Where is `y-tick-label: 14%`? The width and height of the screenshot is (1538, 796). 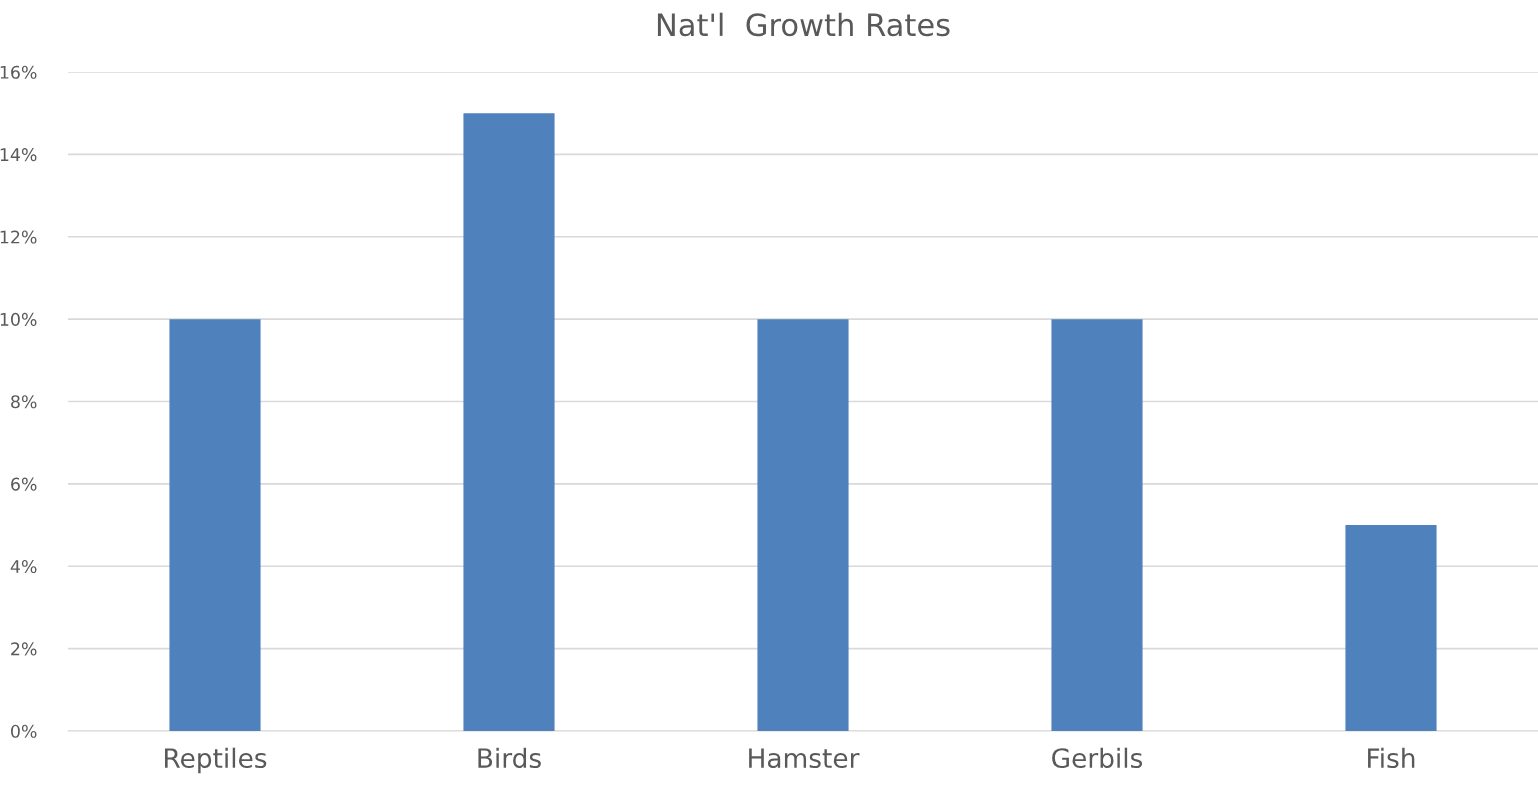 y-tick-label: 14% is located at coordinates (18, 155).